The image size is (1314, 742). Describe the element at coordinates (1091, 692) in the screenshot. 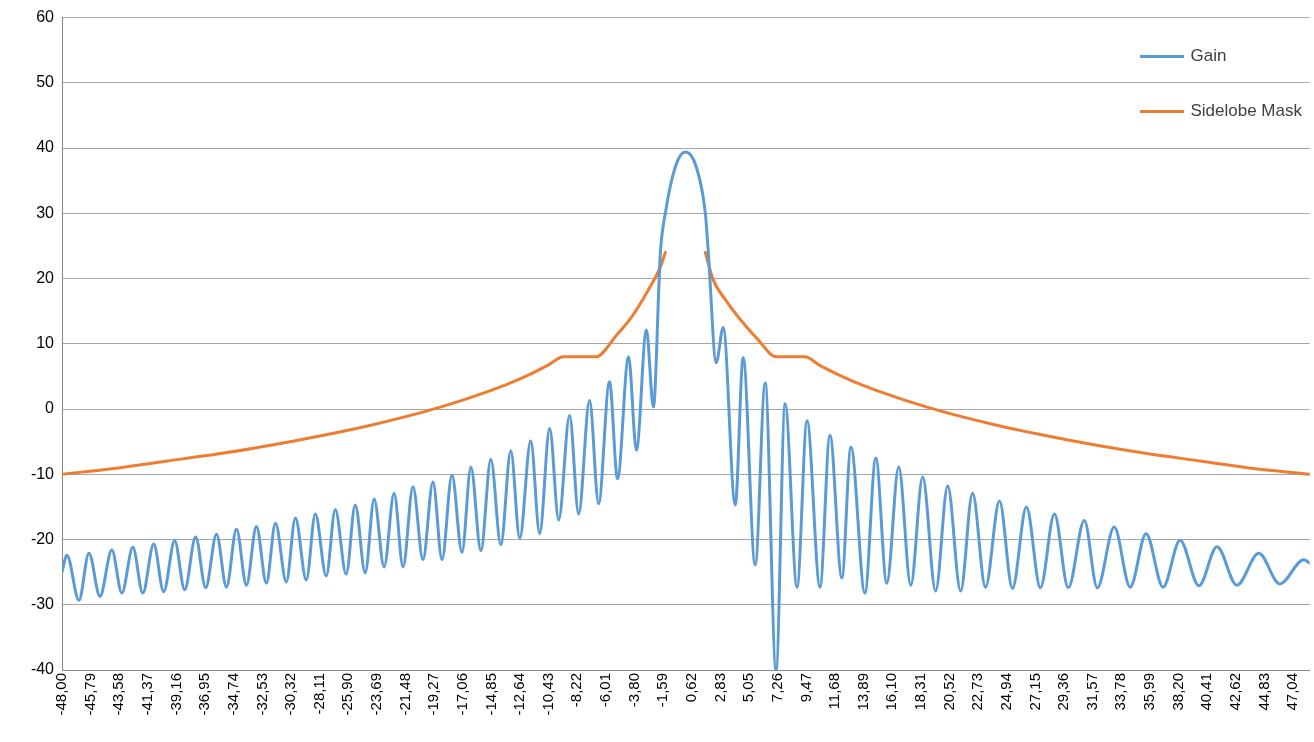

I see `x-tick-label: 31,57` at that location.